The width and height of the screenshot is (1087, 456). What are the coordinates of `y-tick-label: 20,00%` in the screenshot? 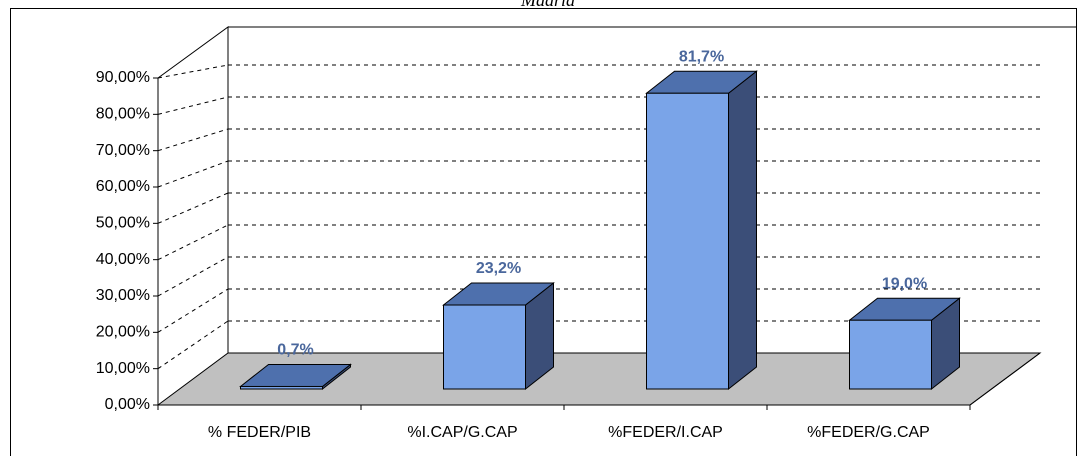 It's located at (123, 332).